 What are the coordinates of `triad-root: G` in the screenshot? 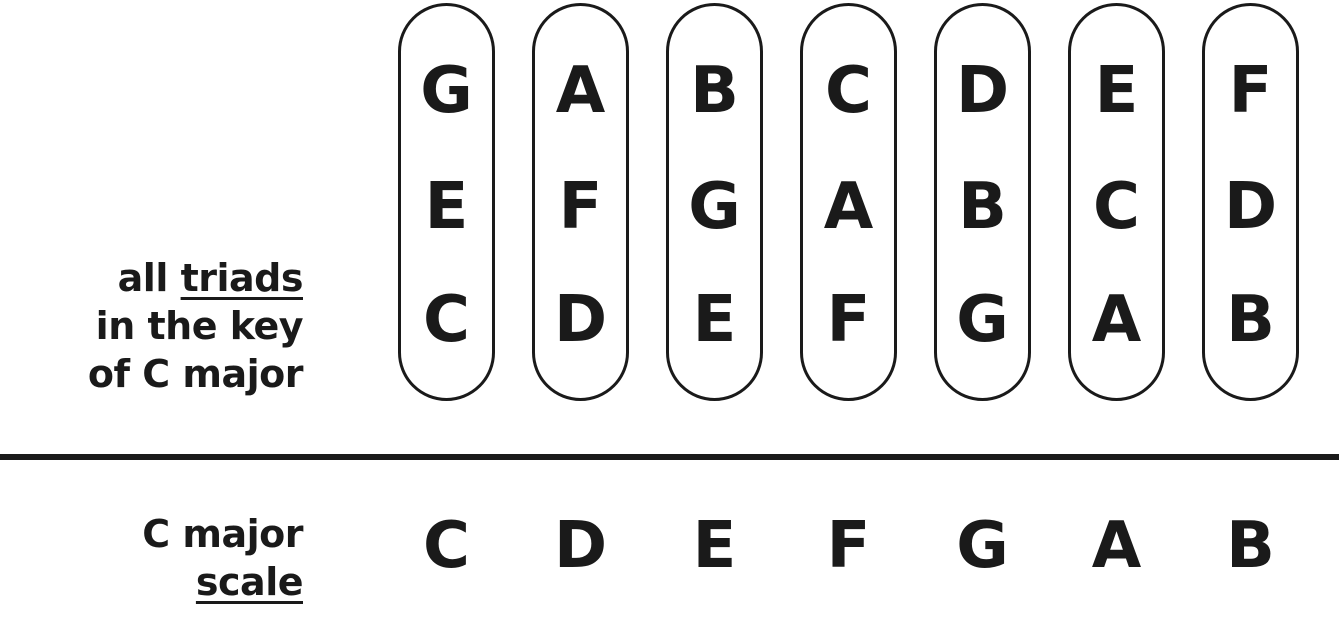 It's located at (982, 320).